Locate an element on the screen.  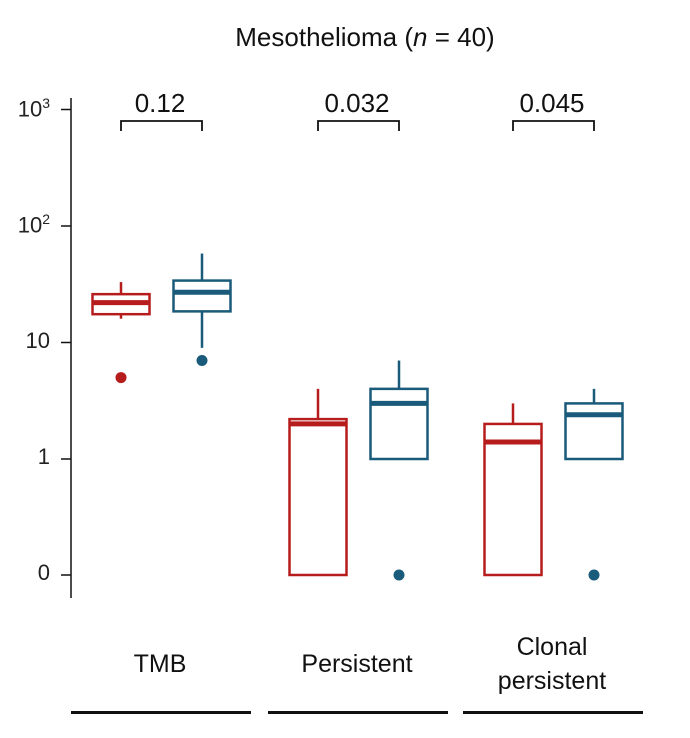
y-tick-label-base: 1 is located at coordinates (43, 456).